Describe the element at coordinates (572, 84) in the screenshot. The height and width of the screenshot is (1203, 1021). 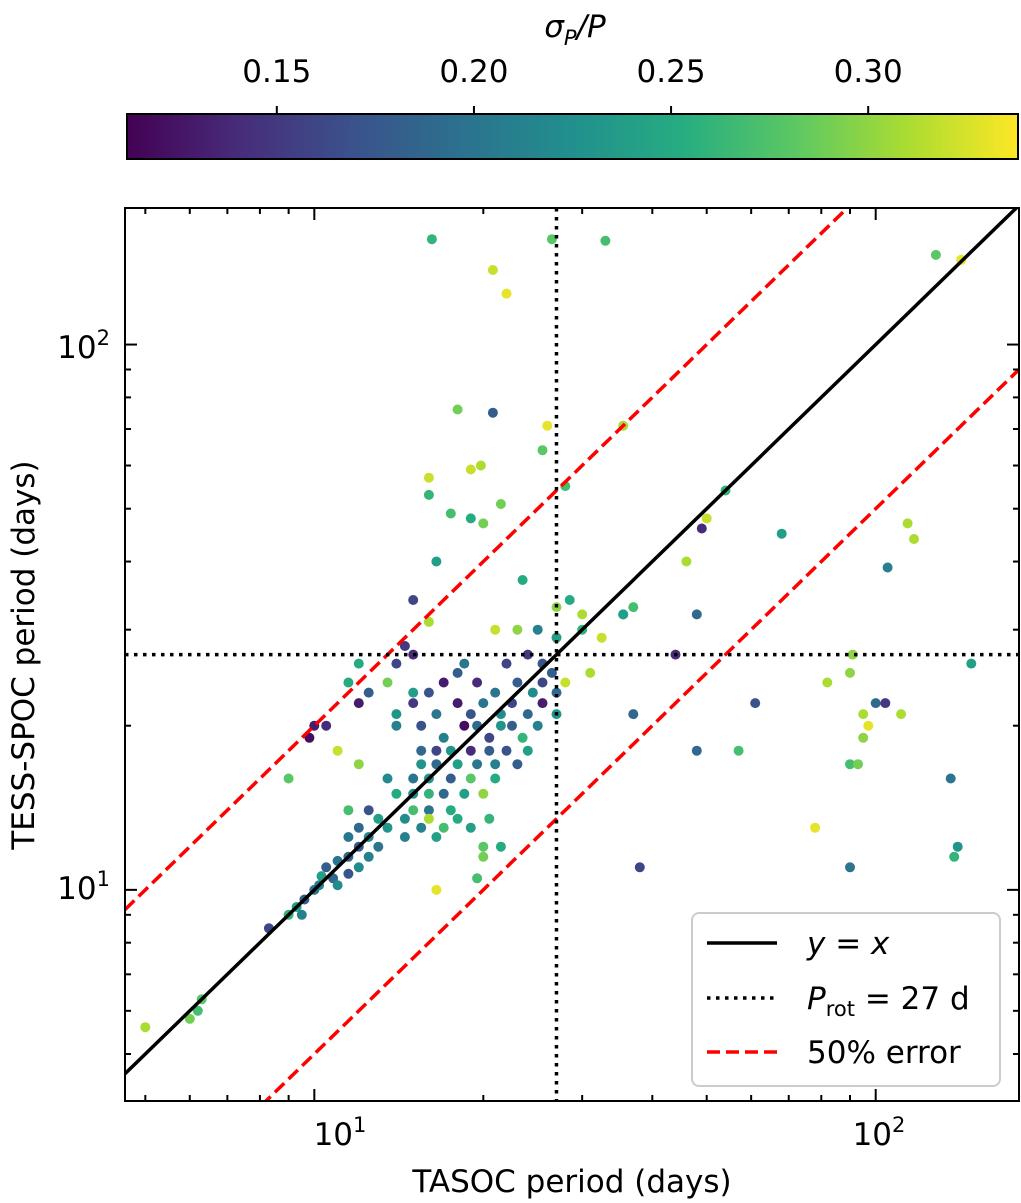
I see `colorbar: σP/P 0.15 0.20 0.25 0.30` at that location.